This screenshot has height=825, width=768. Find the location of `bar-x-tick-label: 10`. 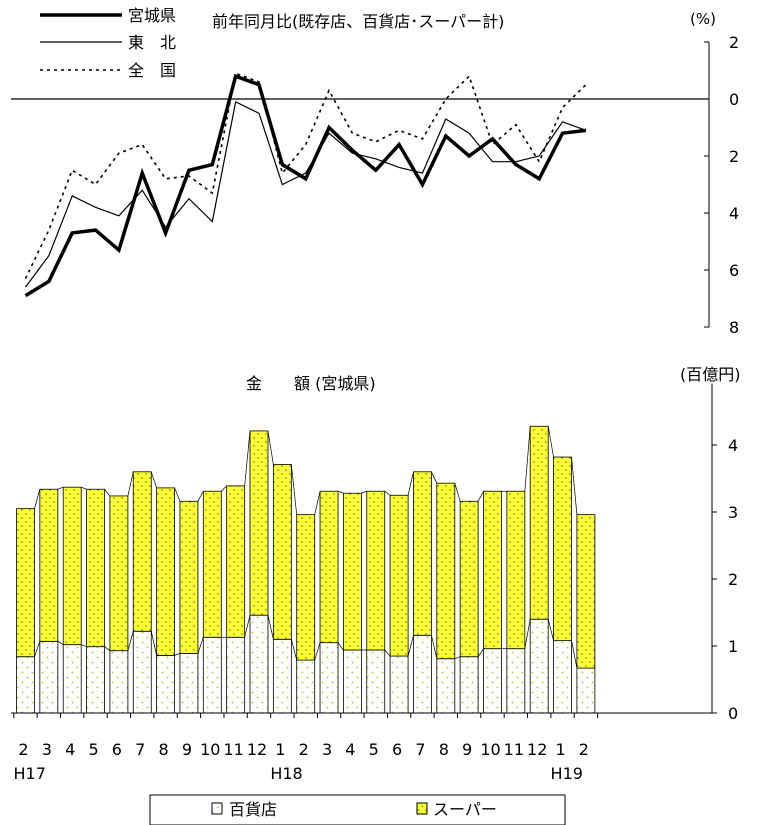

bar-x-tick-label: 10 is located at coordinates (490, 749).